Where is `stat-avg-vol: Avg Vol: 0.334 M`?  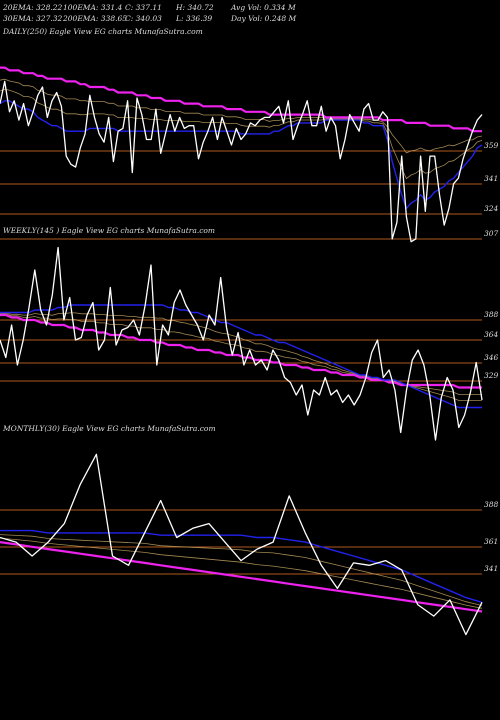
stat-avg-vol: Avg Vol: 0.334 M is located at coordinates (263, 7).